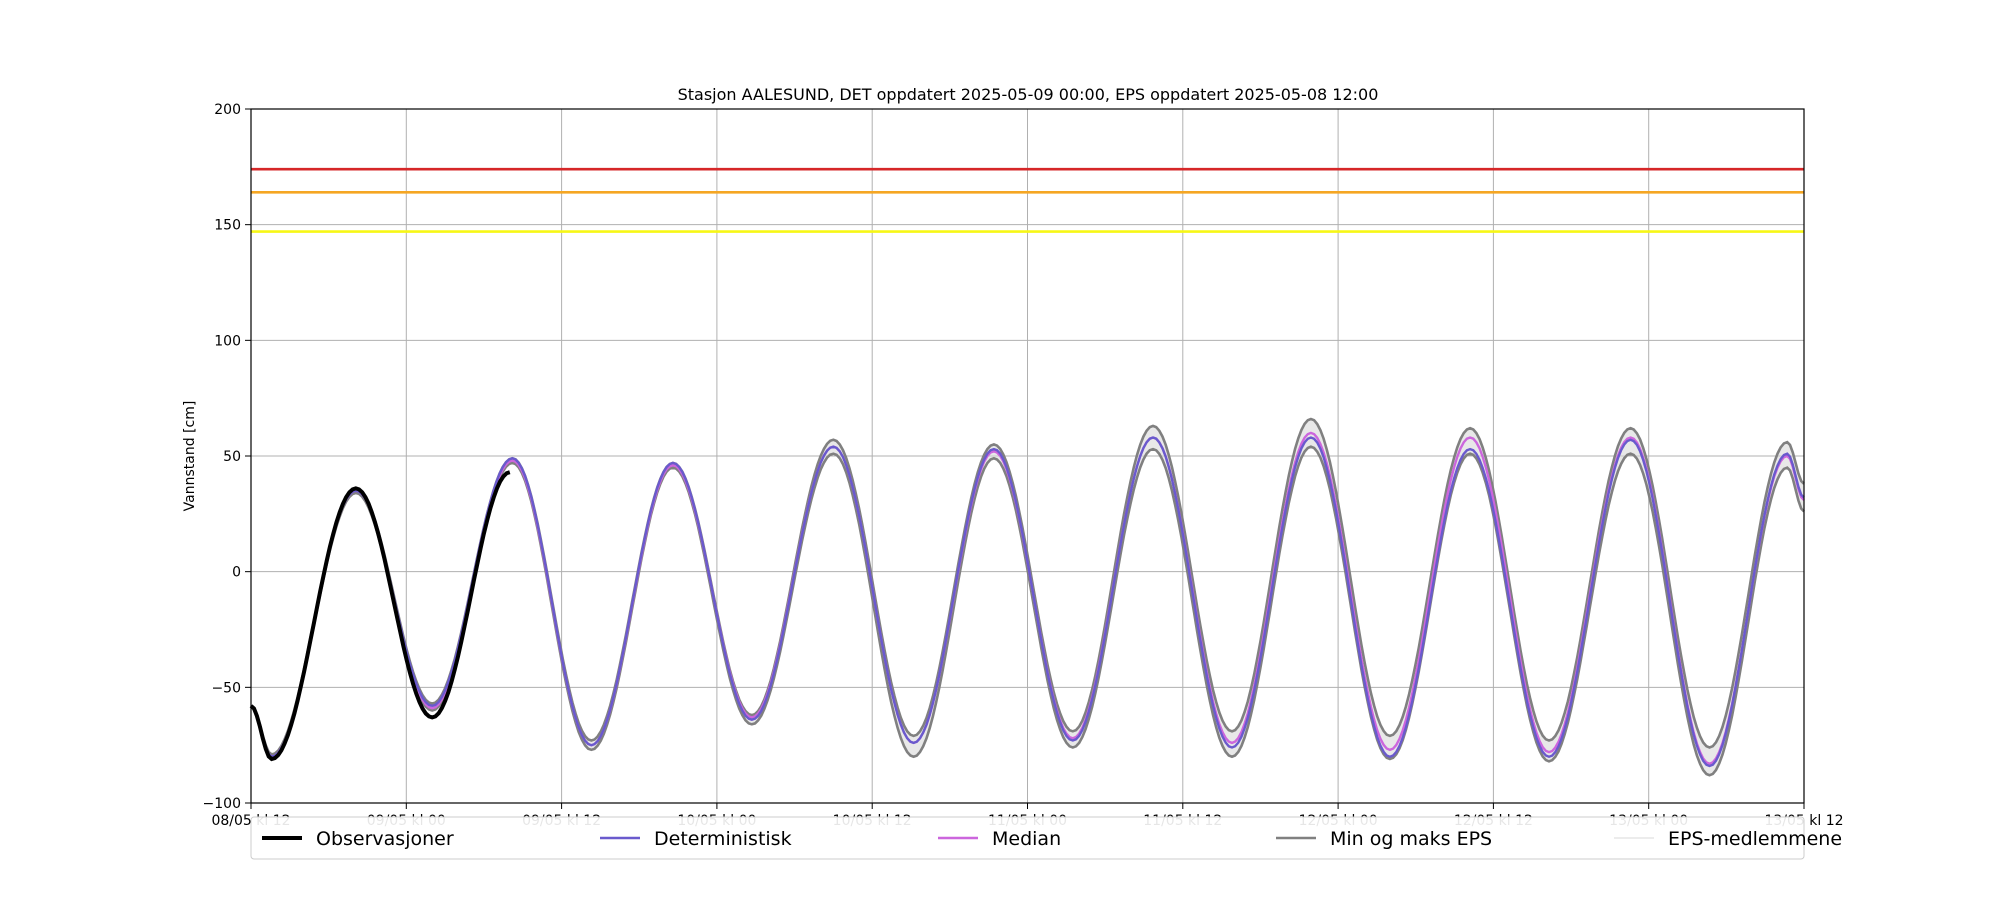 The height and width of the screenshot is (900, 2000). Describe the element at coordinates (227, 110) in the screenshot. I see `y-tick-label: 200` at that location.